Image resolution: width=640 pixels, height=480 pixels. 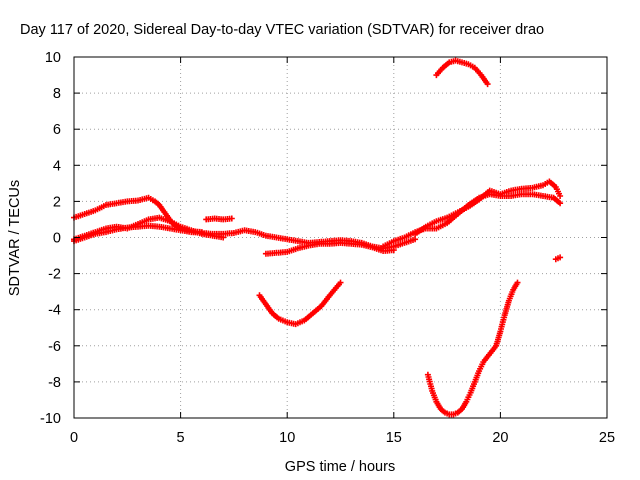 I want to click on series-arc-mid, so click(x=300, y=303).